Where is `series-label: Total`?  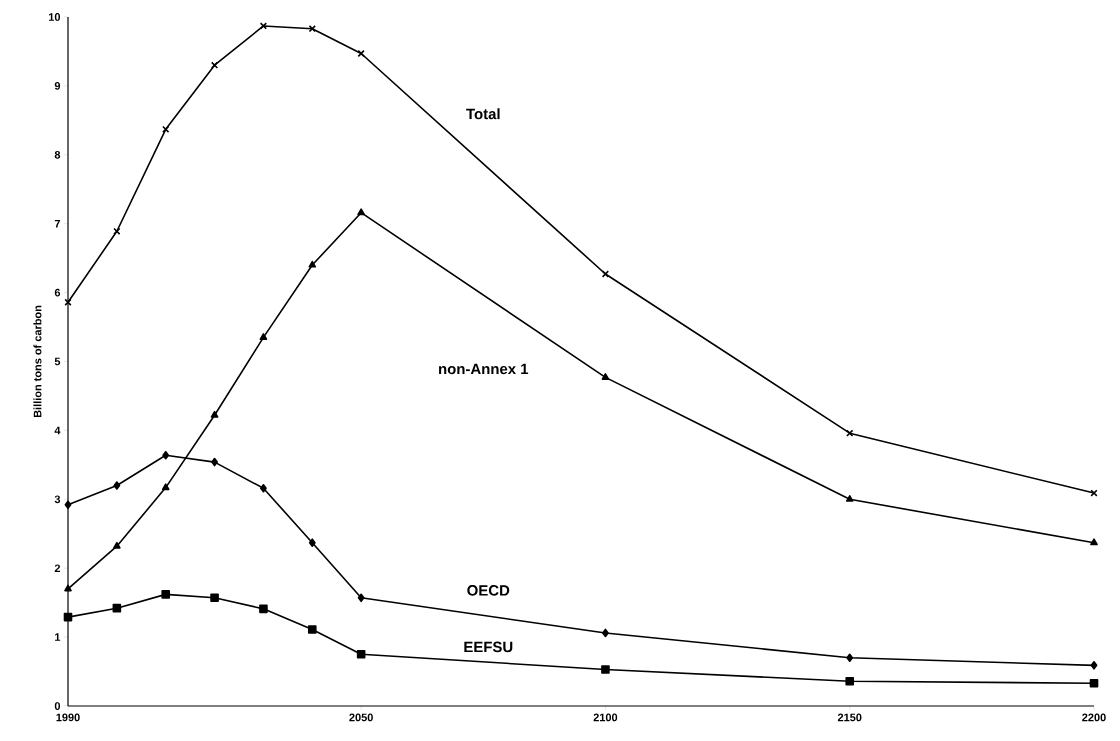 series-label: Total is located at coordinates (483, 114).